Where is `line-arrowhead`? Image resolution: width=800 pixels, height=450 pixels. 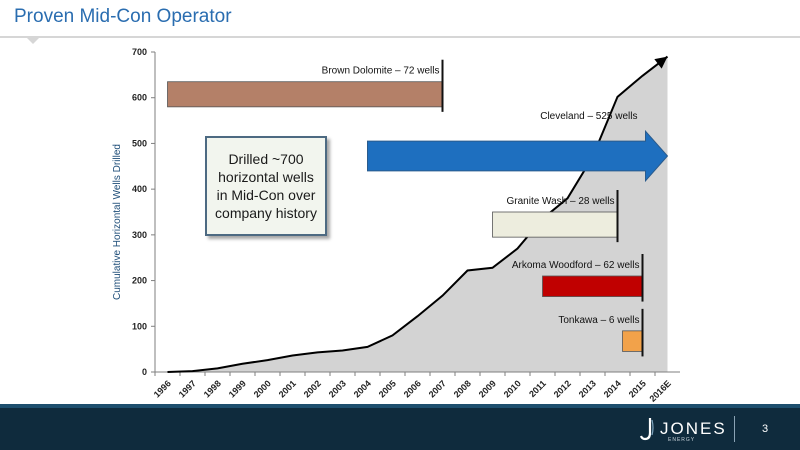
line-arrowhead is located at coordinates (661, 62).